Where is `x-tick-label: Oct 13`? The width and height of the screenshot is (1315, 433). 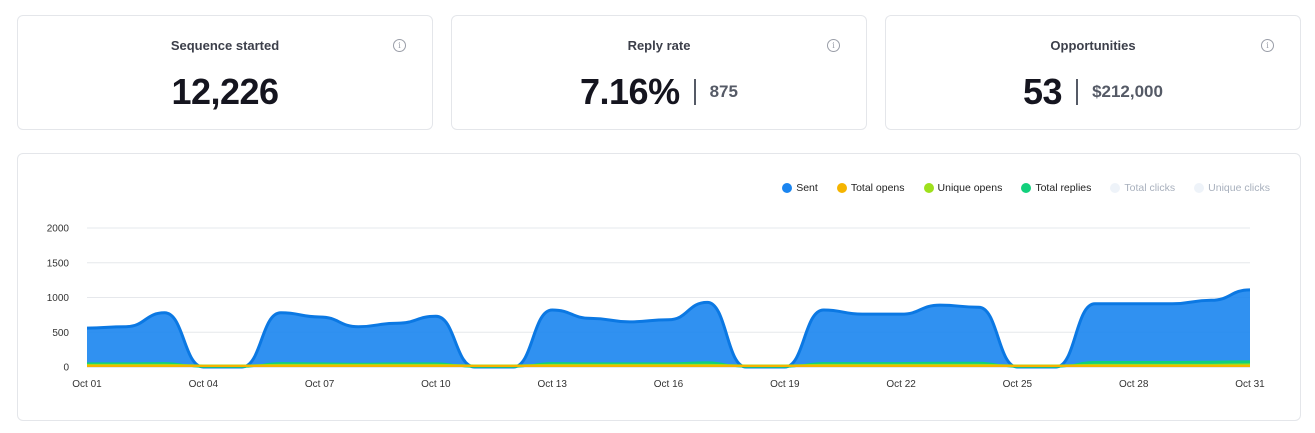
x-tick-label: Oct 13 is located at coordinates (552, 384).